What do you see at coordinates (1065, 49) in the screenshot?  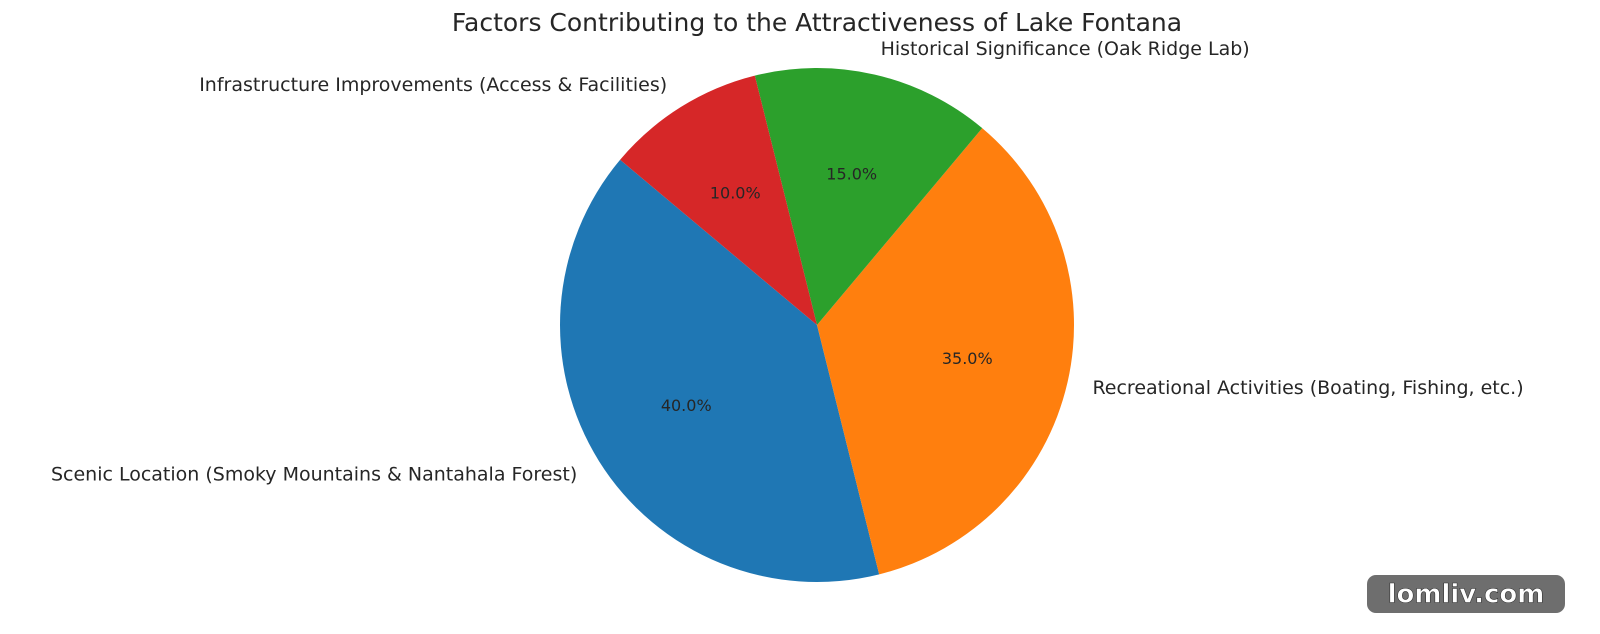 I see `slice-label: Historical Significance (Oak Ridge Lab)` at bounding box center [1065, 49].